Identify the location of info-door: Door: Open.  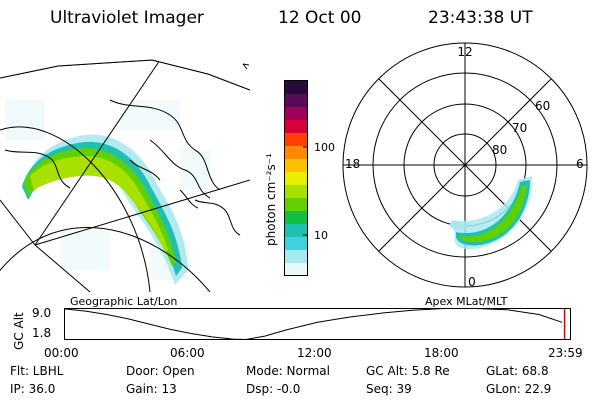
(160, 371).